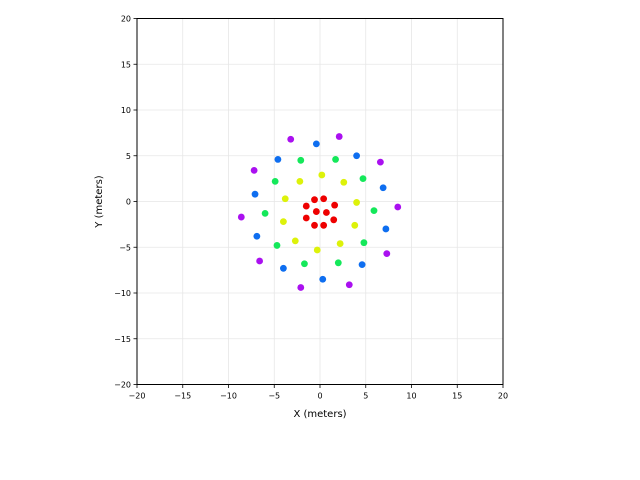 This screenshot has height=480, width=640. Describe the element at coordinates (182, 396) in the screenshot. I see `x-tick-label: −15` at that location.